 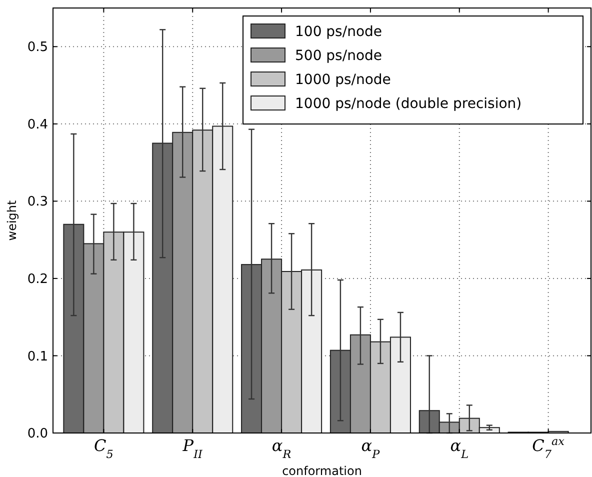 I want to click on x-axis-title: conformation, so click(x=322, y=470).